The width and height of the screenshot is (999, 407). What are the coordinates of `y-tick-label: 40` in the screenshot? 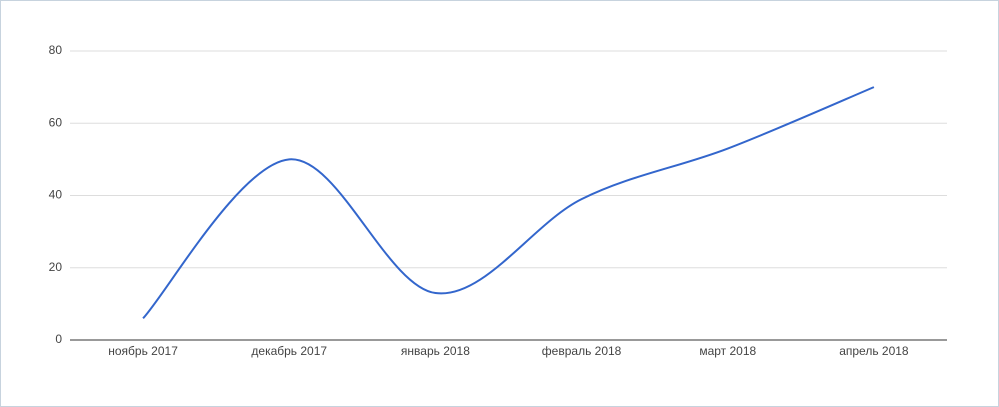 It's located at (56, 195).